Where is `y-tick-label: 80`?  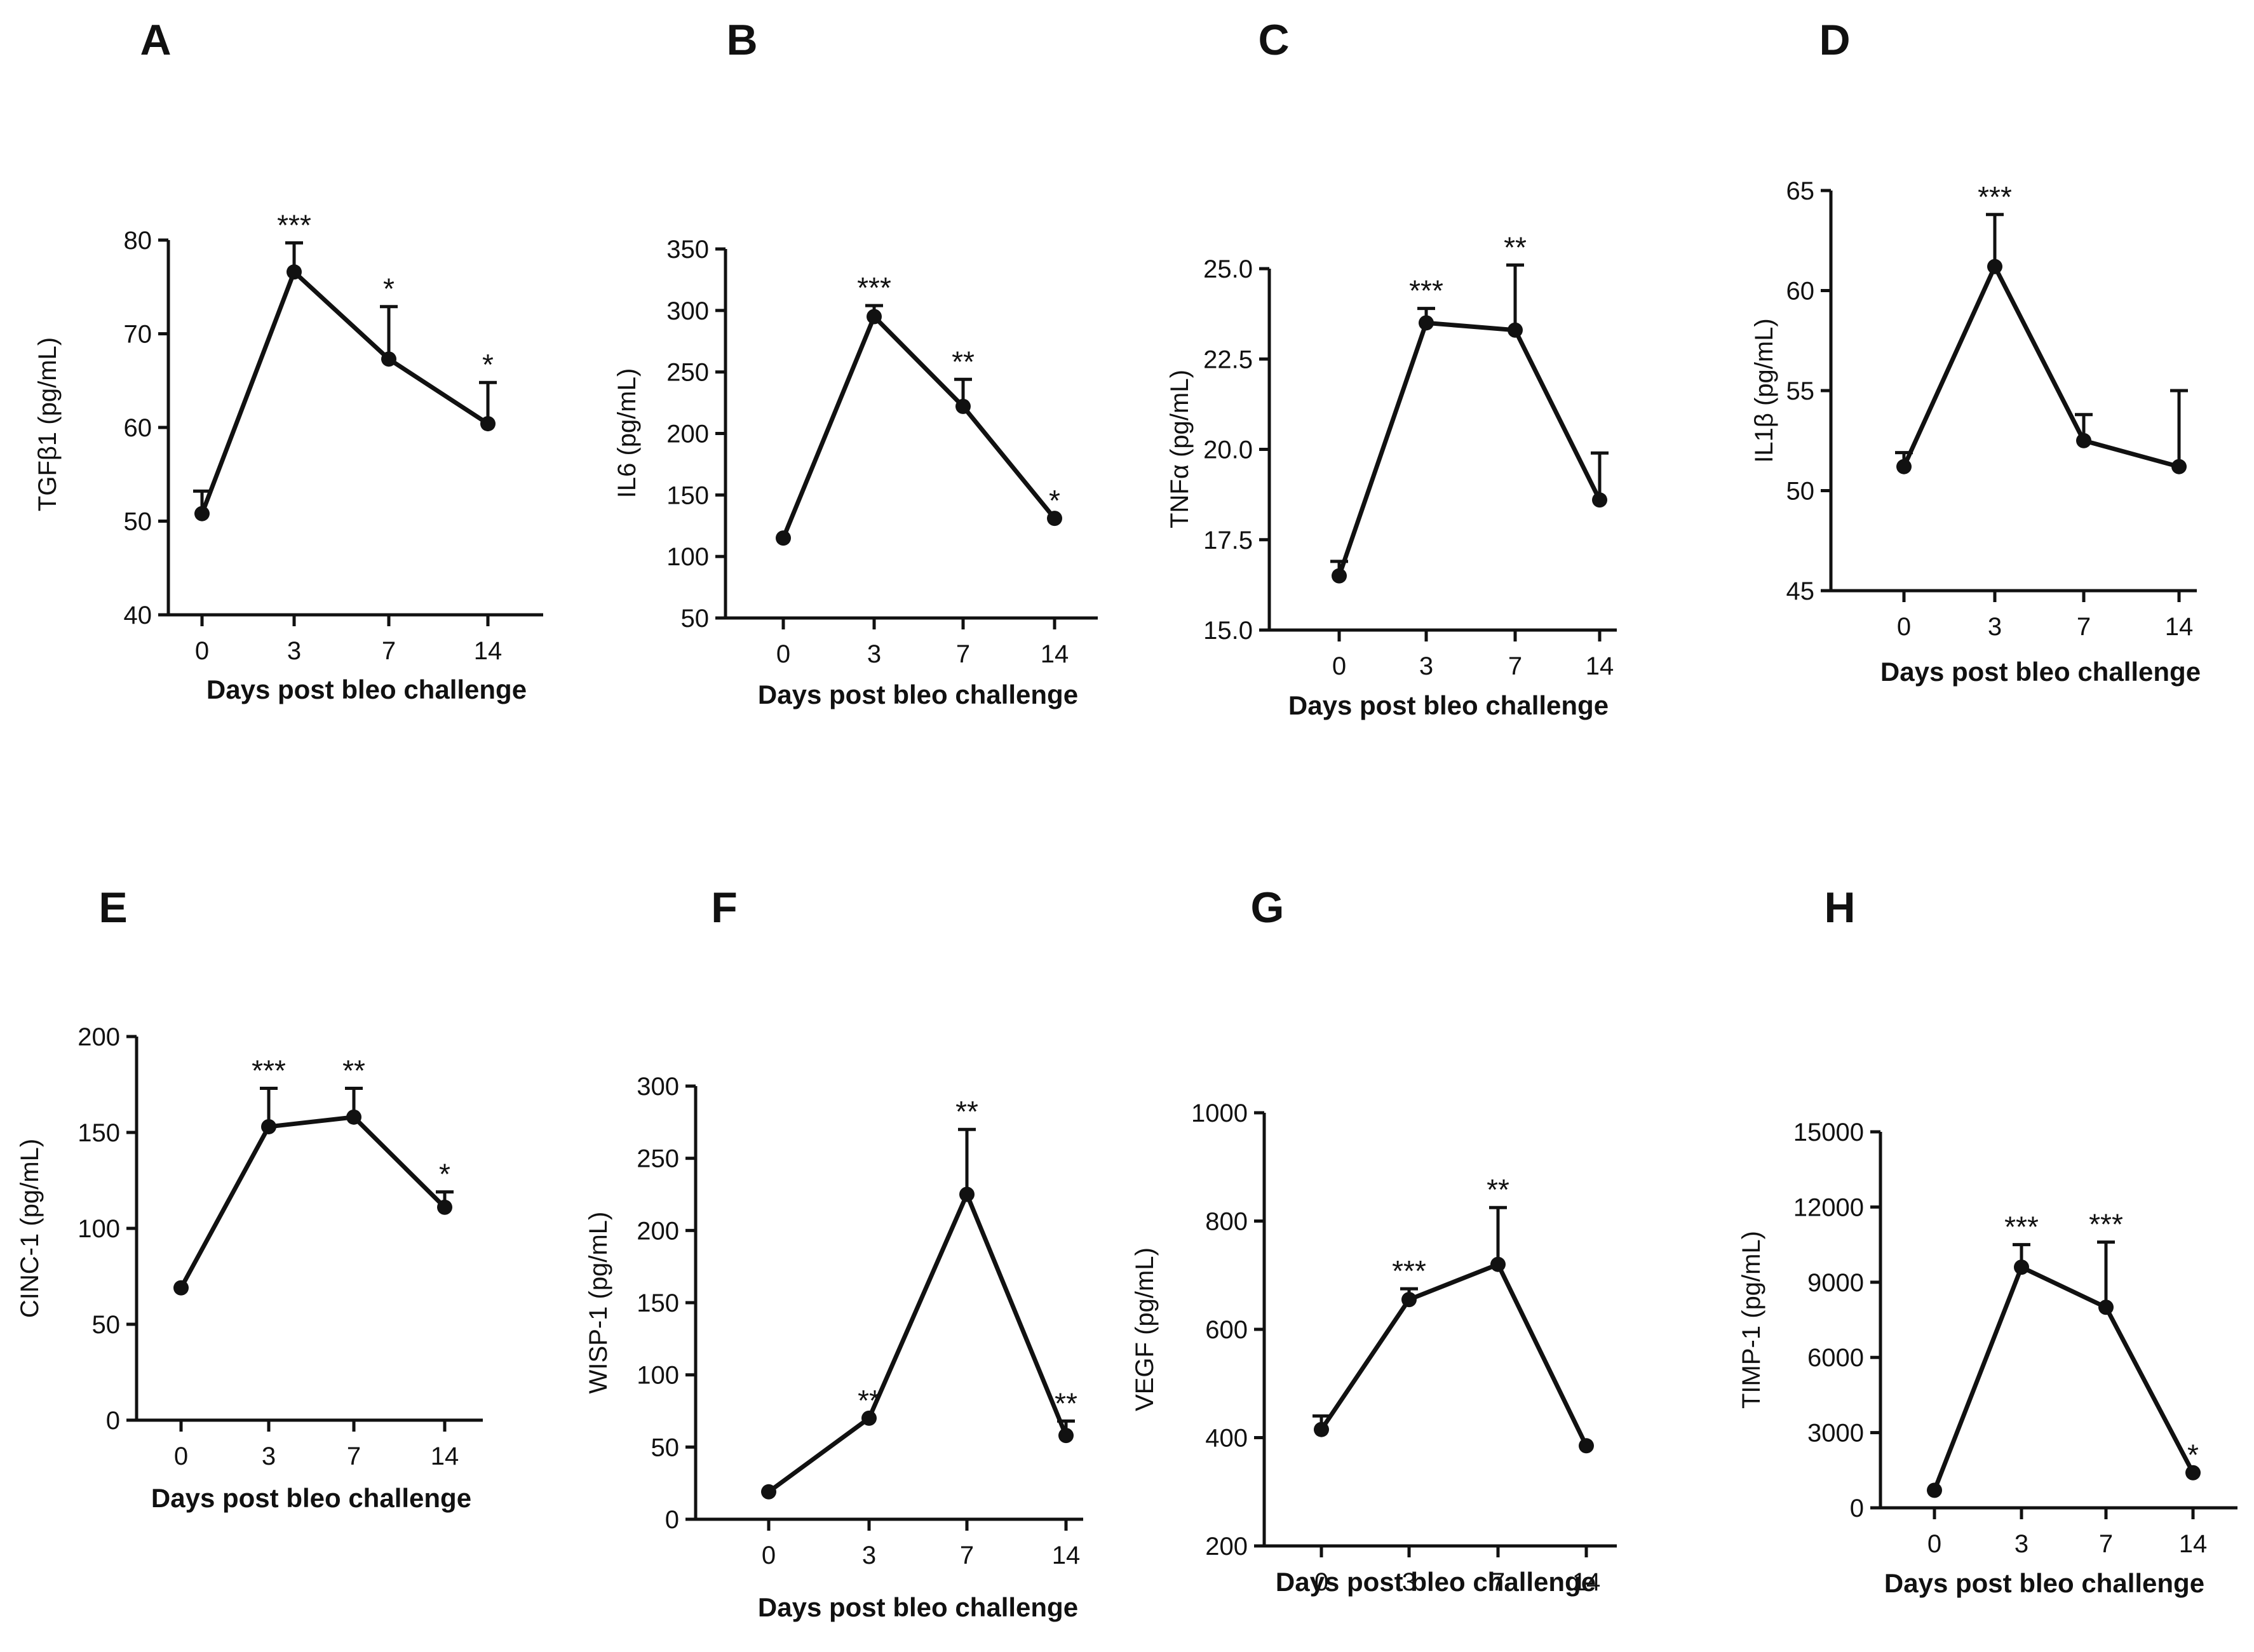
y-tick-label: 80 is located at coordinates (138, 241).